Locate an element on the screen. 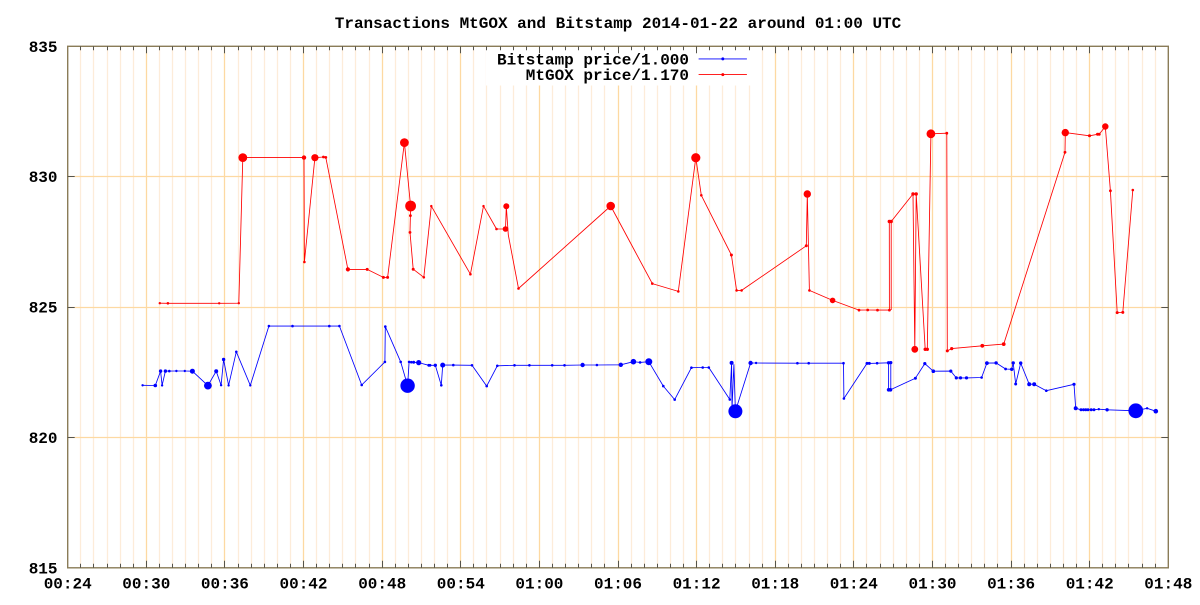 This screenshot has height=605, width=1200. svg-text: 01:30 is located at coordinates (932, 585).